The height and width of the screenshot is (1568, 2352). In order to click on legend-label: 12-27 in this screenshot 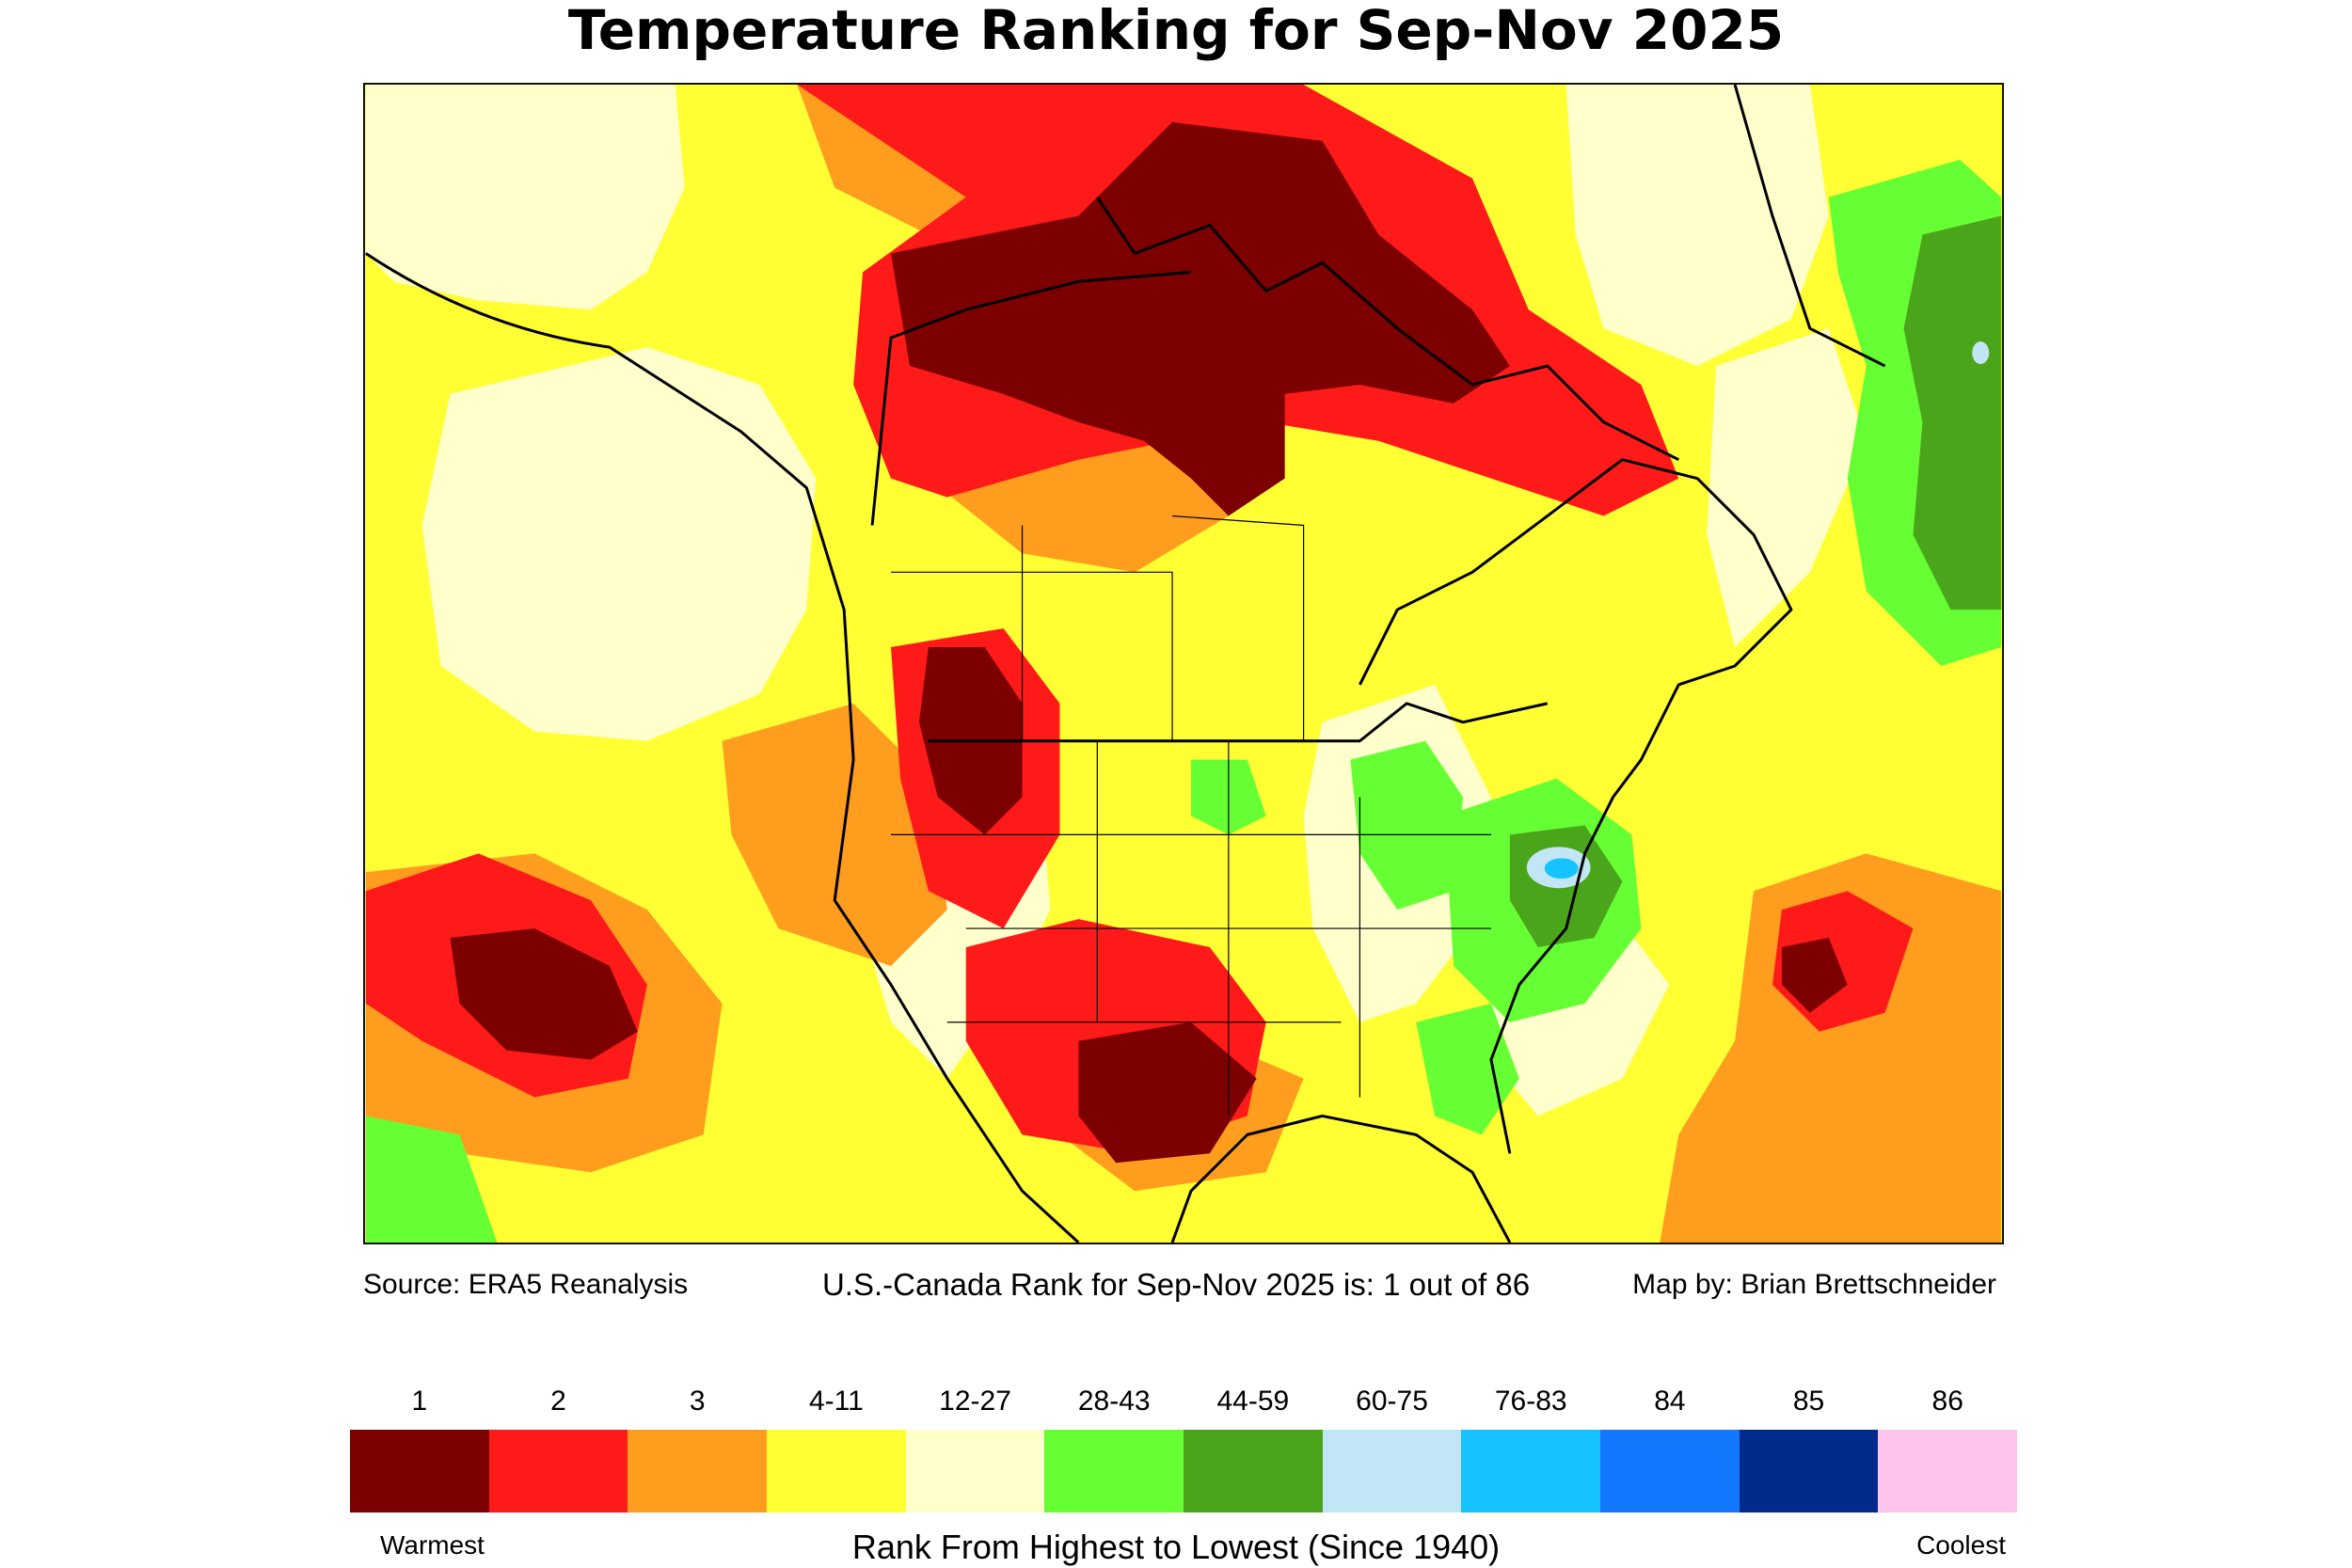, I will do `click(975, 1401)`.